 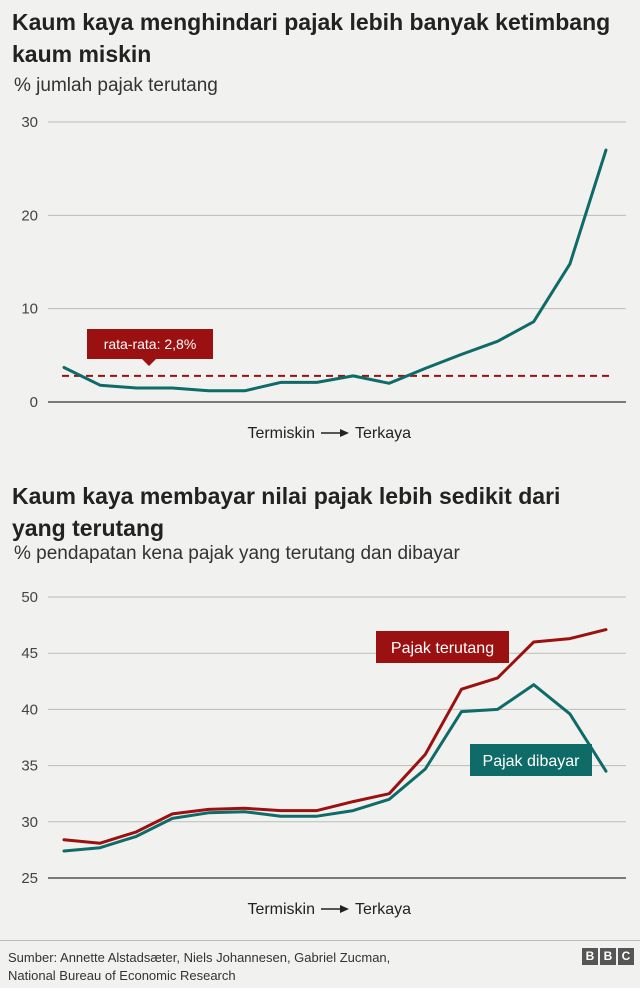 I want to click on chart2-x-label-left: Termiskin, so click(x=281, y=909).